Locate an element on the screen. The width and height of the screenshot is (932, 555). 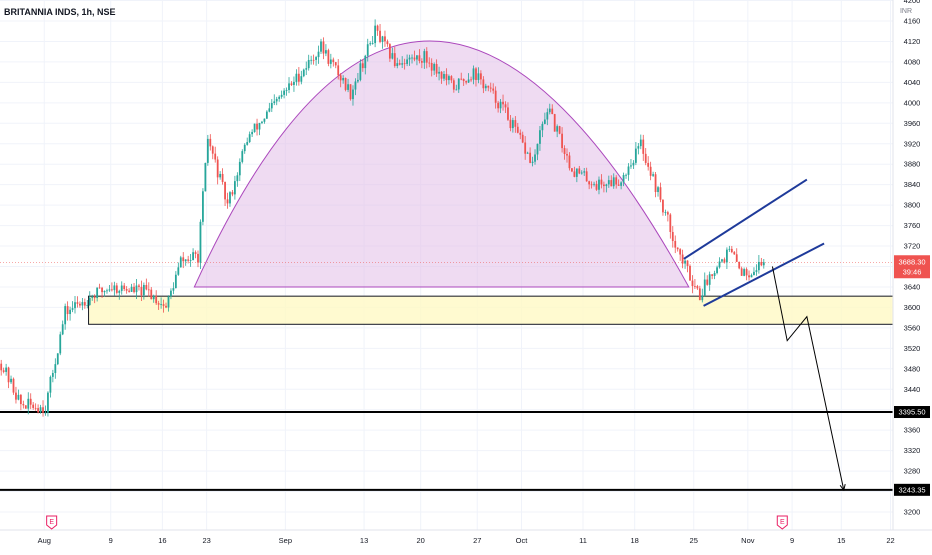
price-tick-label: 3760 is located at coordinates (912, 225).